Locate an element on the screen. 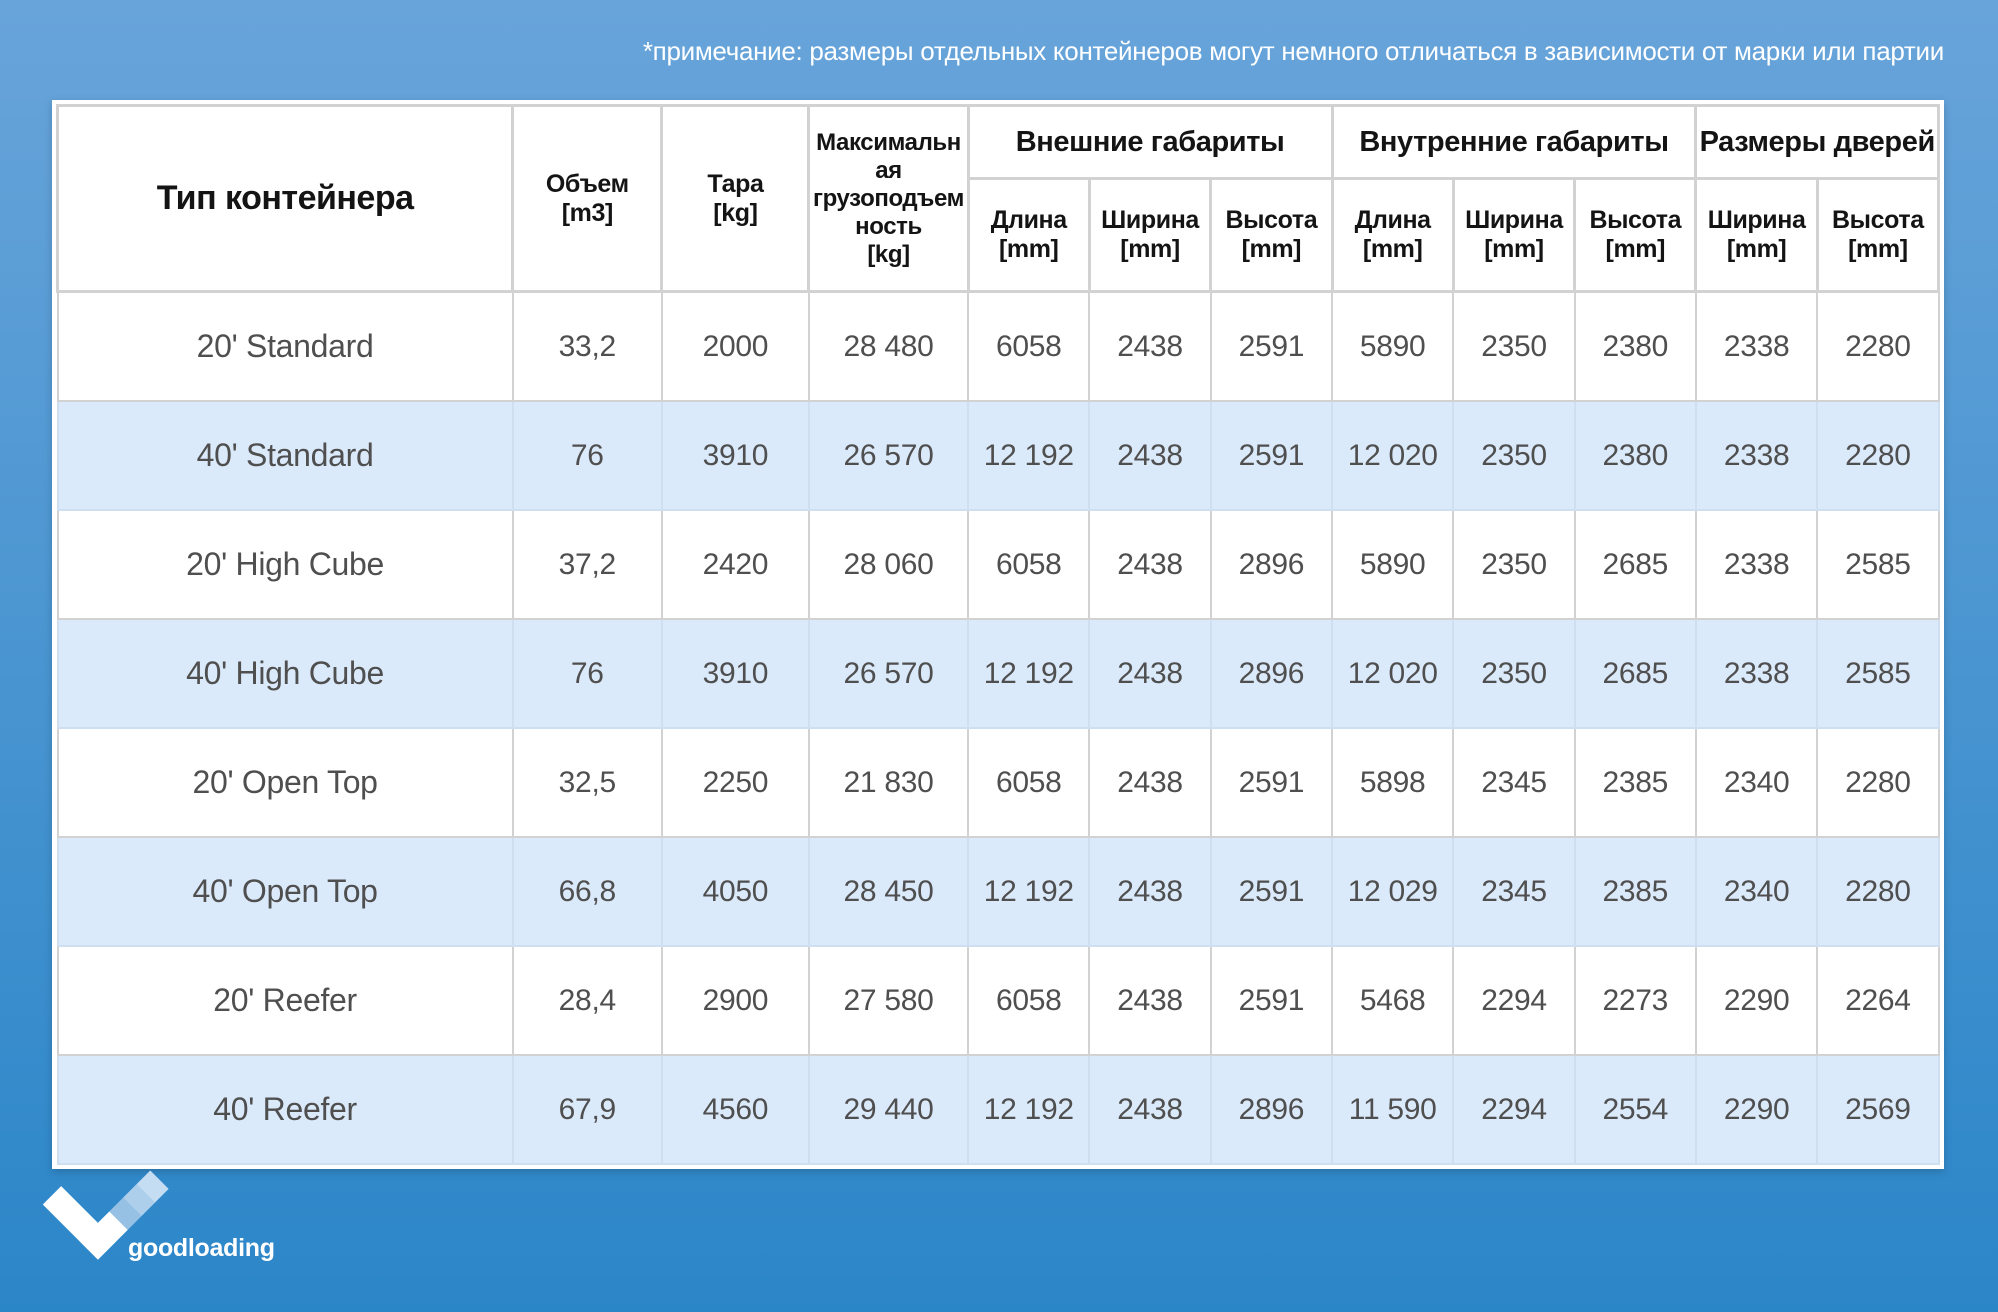 This screenshot has height=1312, width=1998. column-group-doors: Размеры дверей is located at coordinates (1817, 142).